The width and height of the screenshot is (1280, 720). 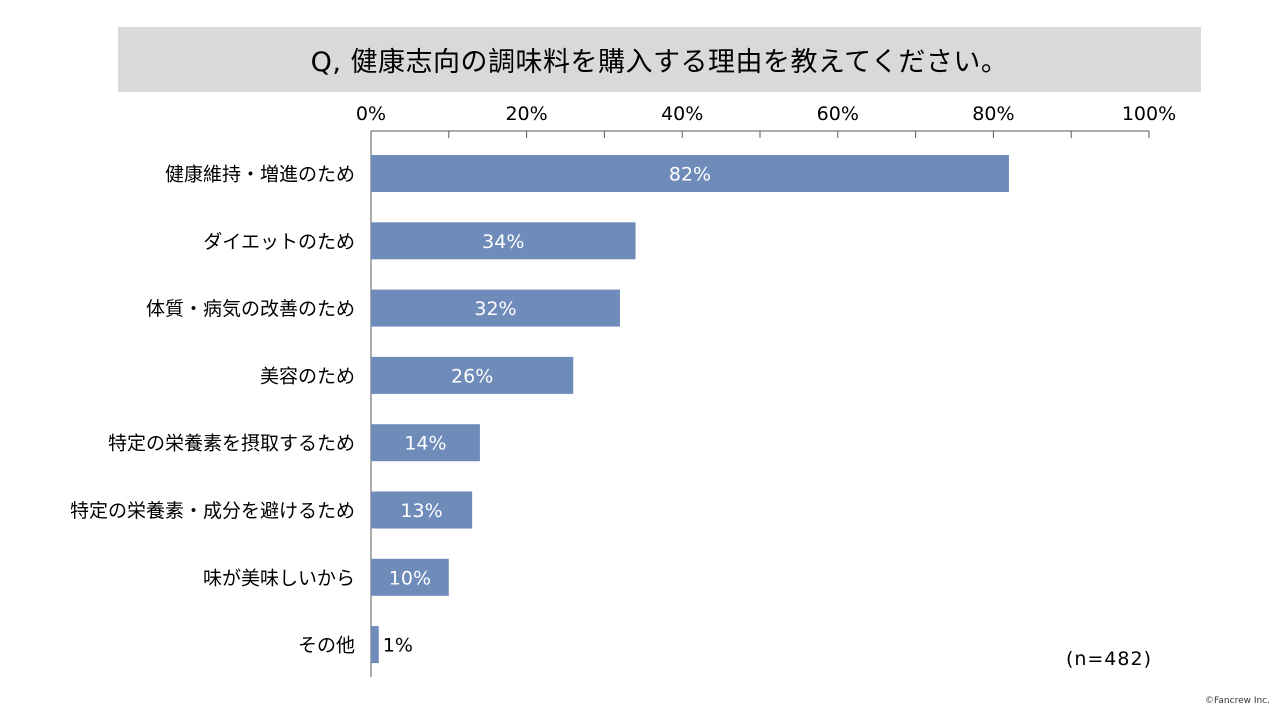 I want to click on category-label: 美容のため, so click(x=307, y=376).